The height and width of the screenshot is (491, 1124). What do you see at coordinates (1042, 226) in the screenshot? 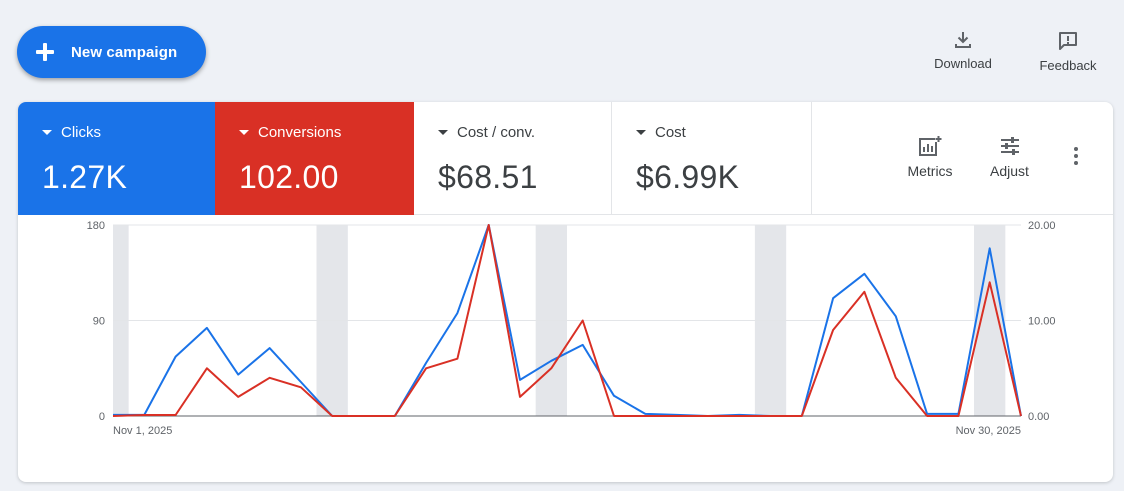
I see `right-axis-tick: 20.00` at bounding box center [1042, 226].